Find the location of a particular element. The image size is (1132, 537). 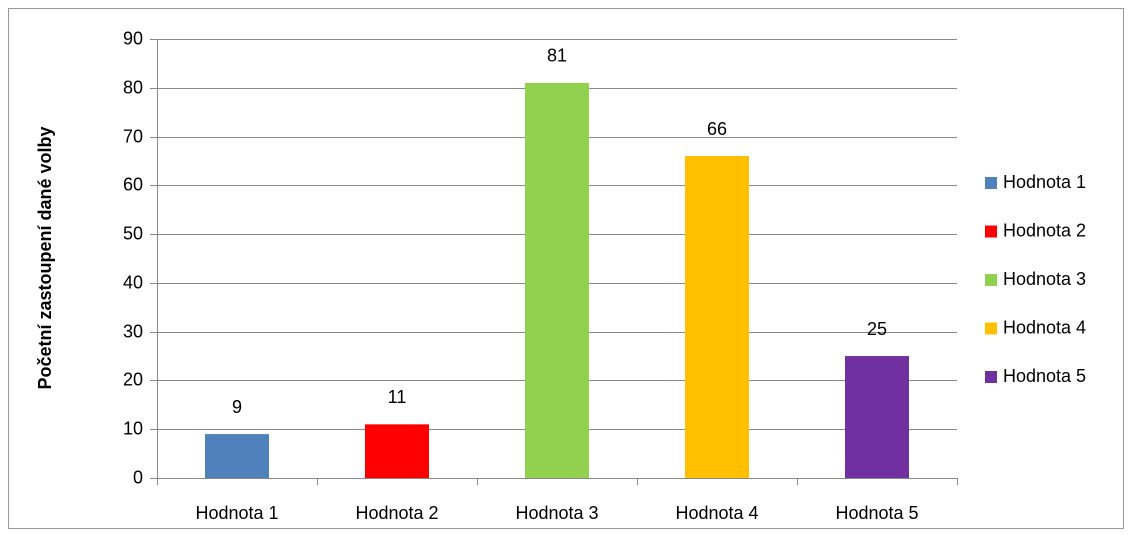

y-tick-label: 70 is located at coordinates (133, 136).